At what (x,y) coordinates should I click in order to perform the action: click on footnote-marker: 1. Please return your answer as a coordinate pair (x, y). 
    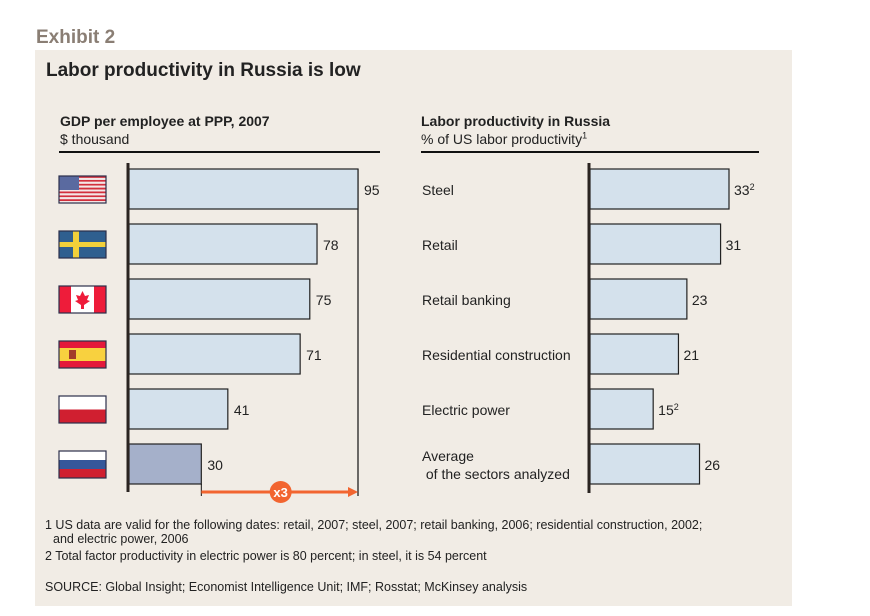
    Looking at the image, I should click on (585, 135).